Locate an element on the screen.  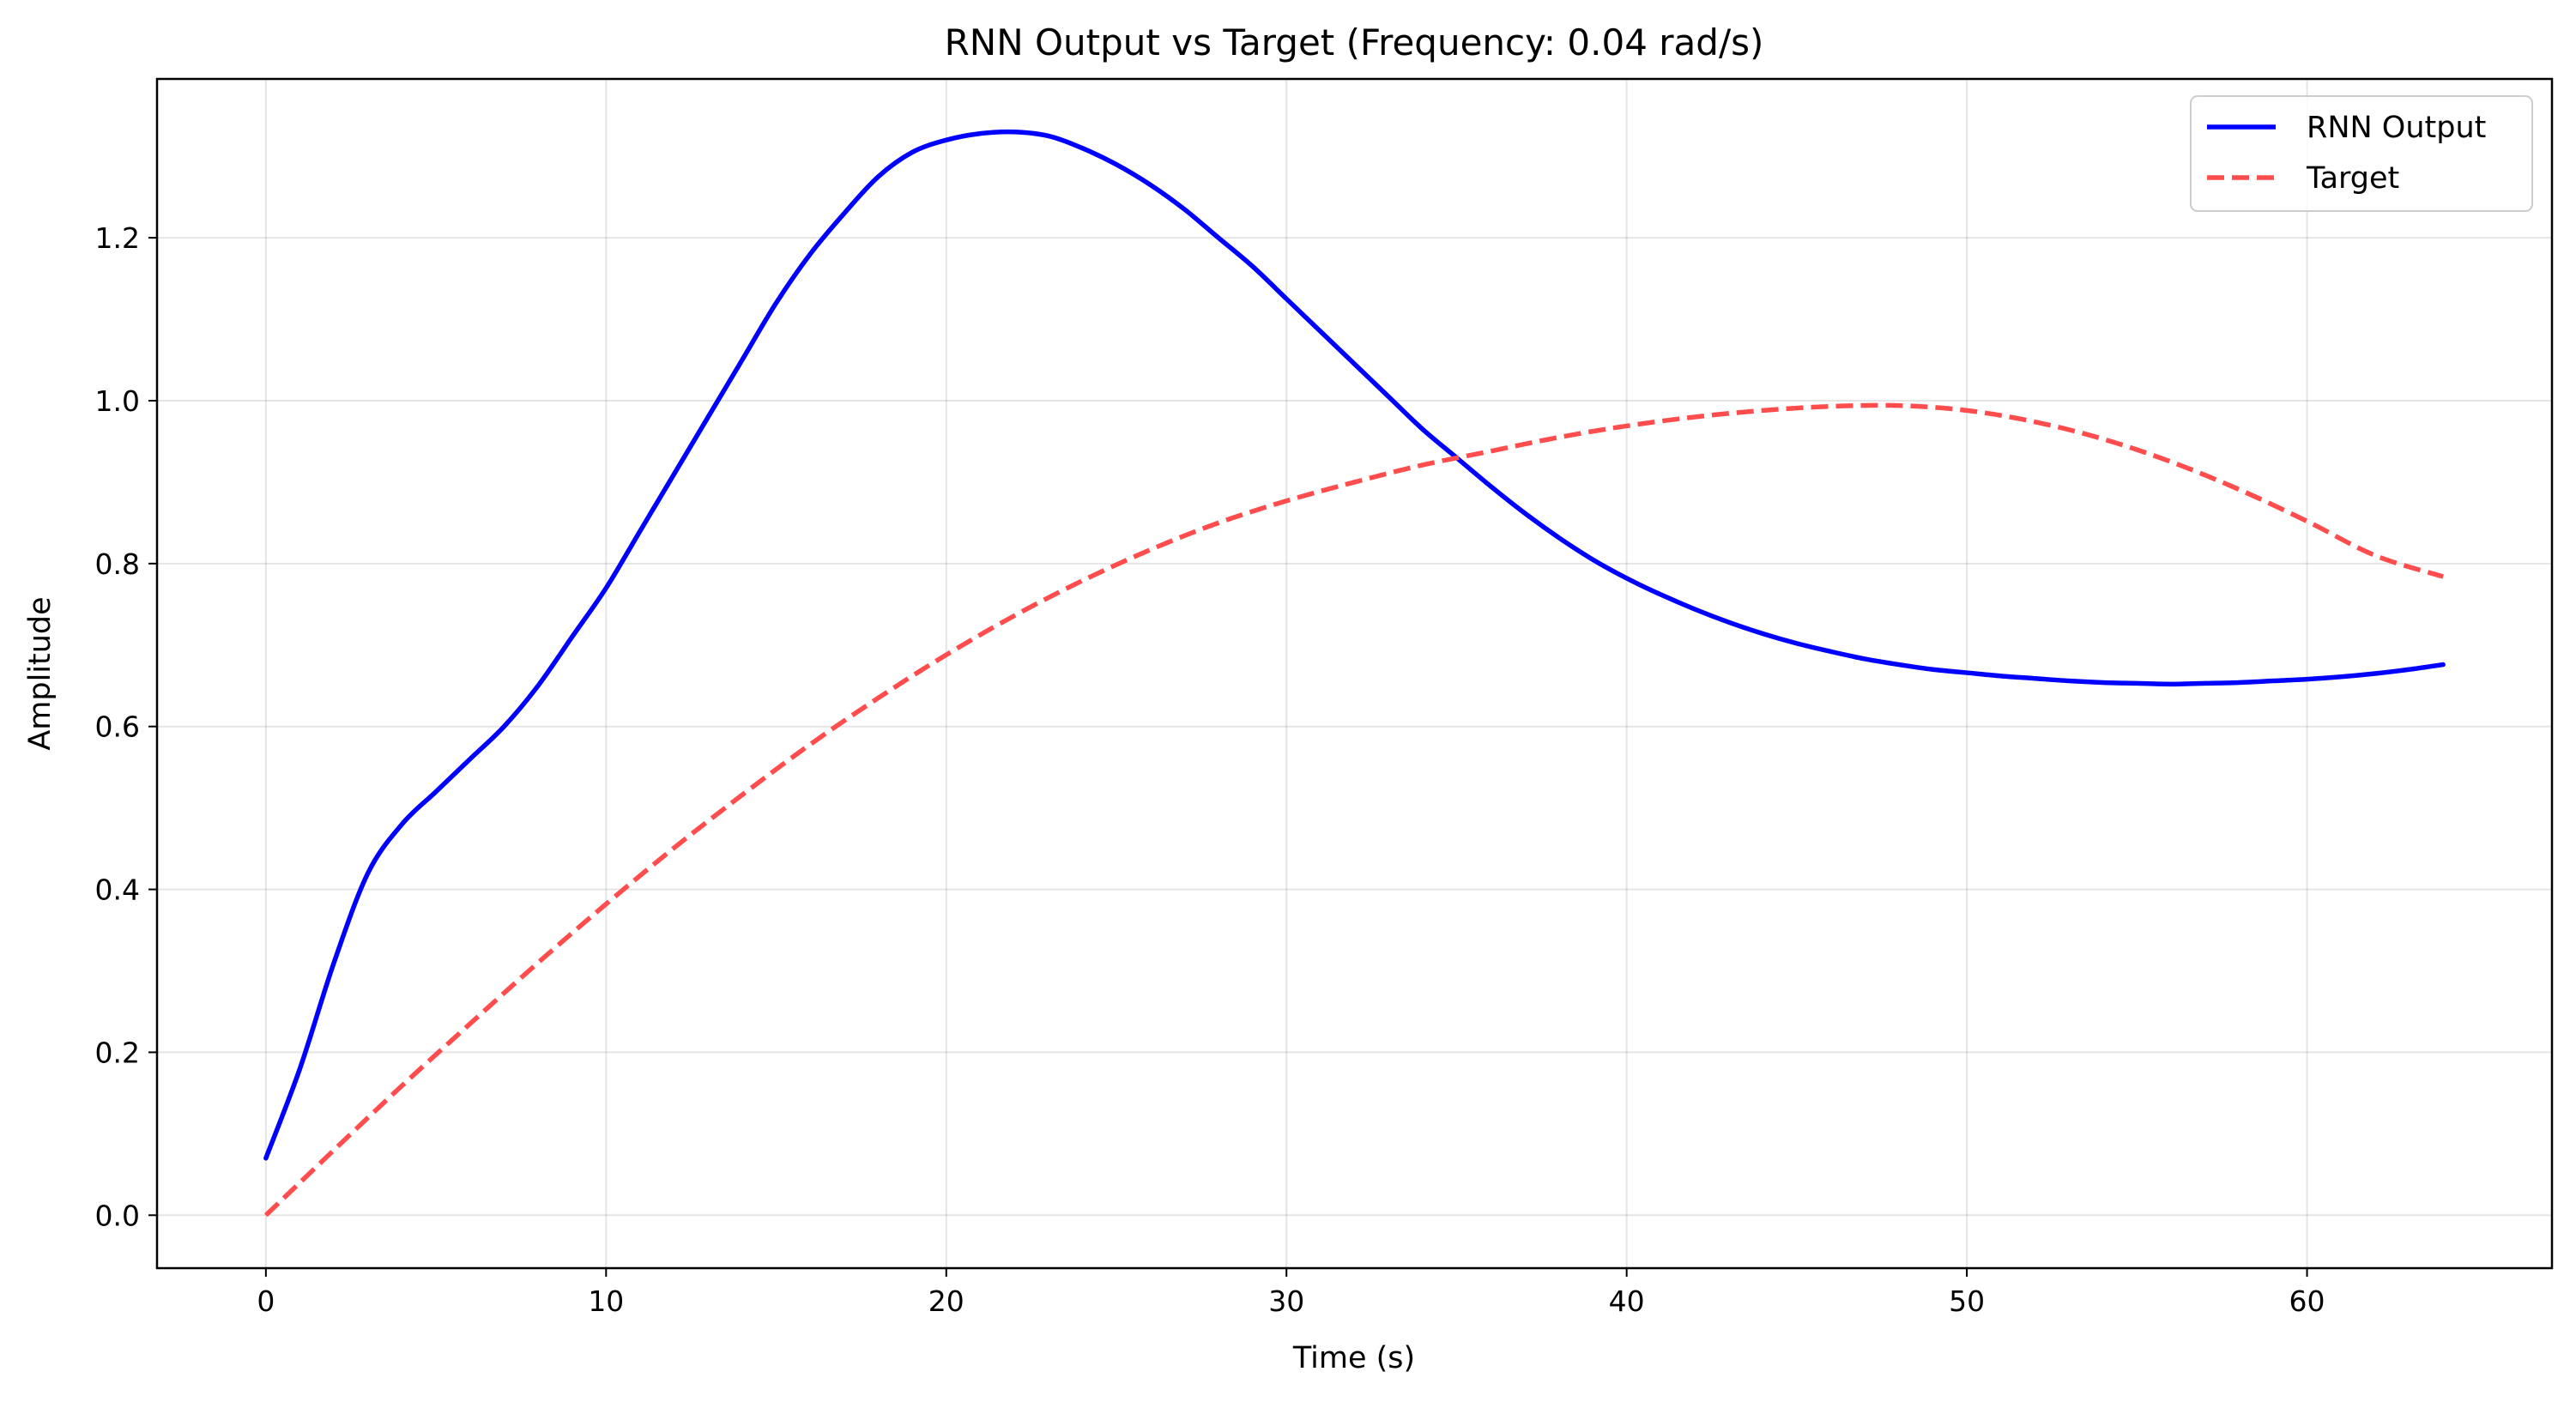
x-axis-label: Time (s) is located at coordinates (1353, 1358).